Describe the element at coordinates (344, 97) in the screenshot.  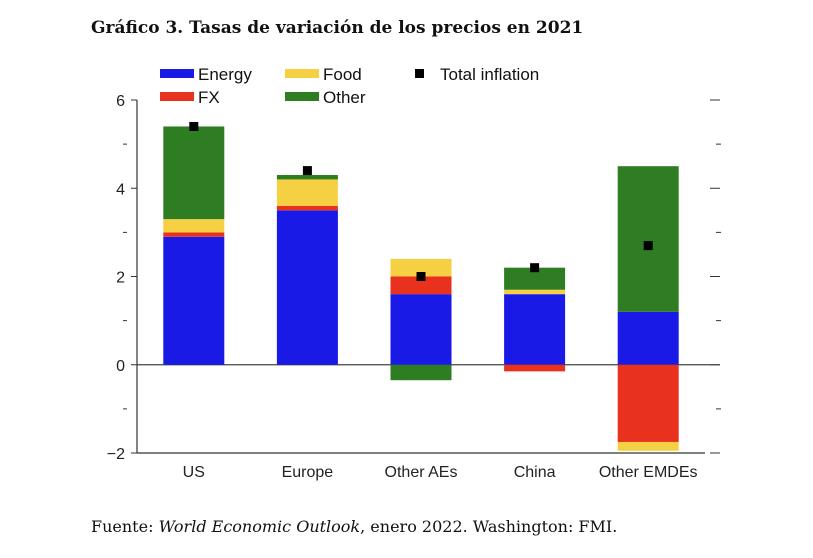
I see `legend-label-other: Other` at that location.